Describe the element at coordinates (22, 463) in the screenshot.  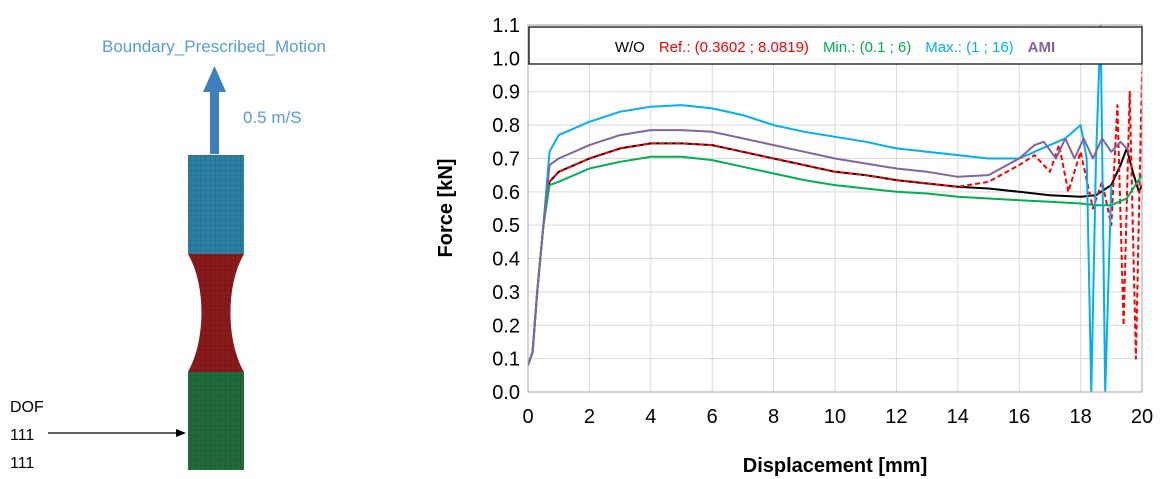
I see `dof-value-2: 111` at that location.